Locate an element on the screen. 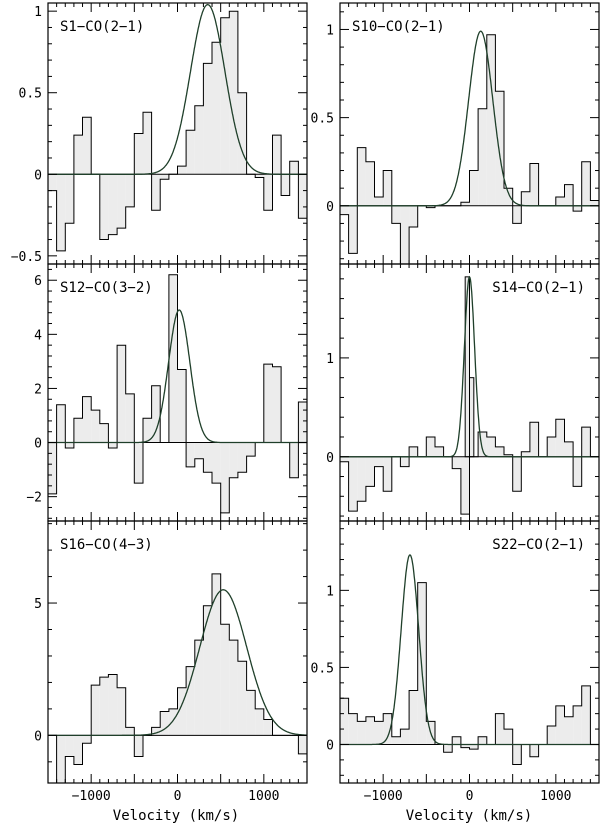  y-tick-label: 0.5 is located at coordinates (322, 119).